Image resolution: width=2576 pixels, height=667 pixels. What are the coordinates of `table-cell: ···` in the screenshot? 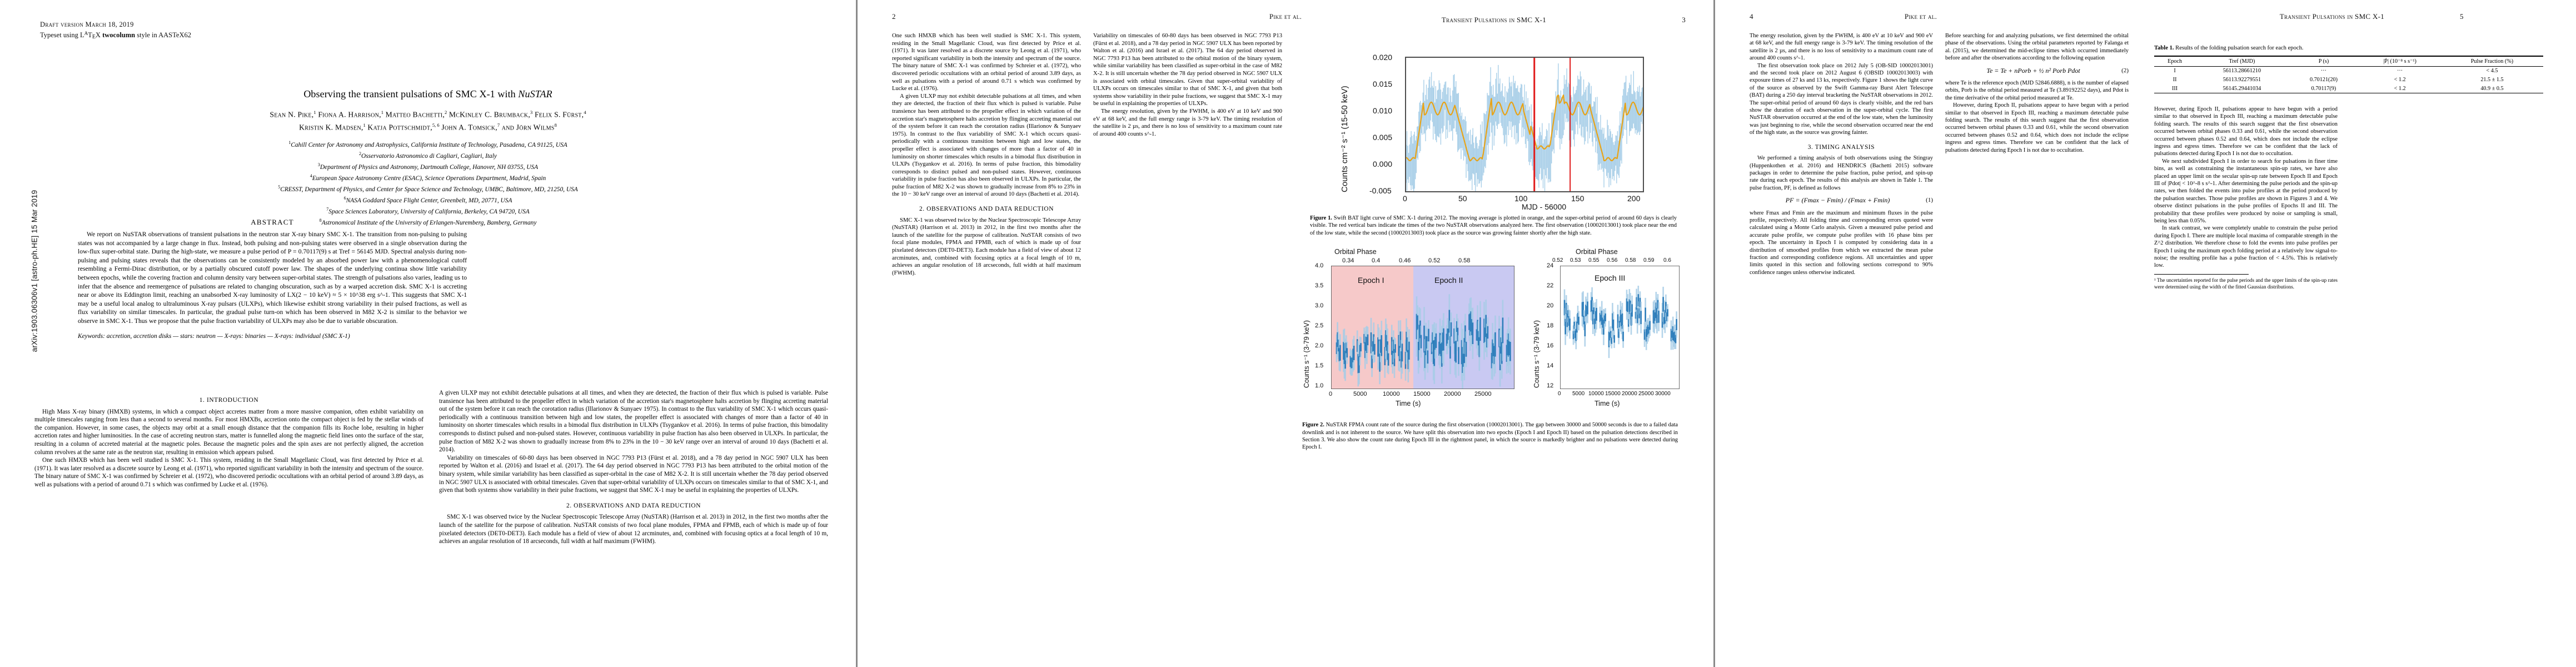 It's located at (2323, 70).